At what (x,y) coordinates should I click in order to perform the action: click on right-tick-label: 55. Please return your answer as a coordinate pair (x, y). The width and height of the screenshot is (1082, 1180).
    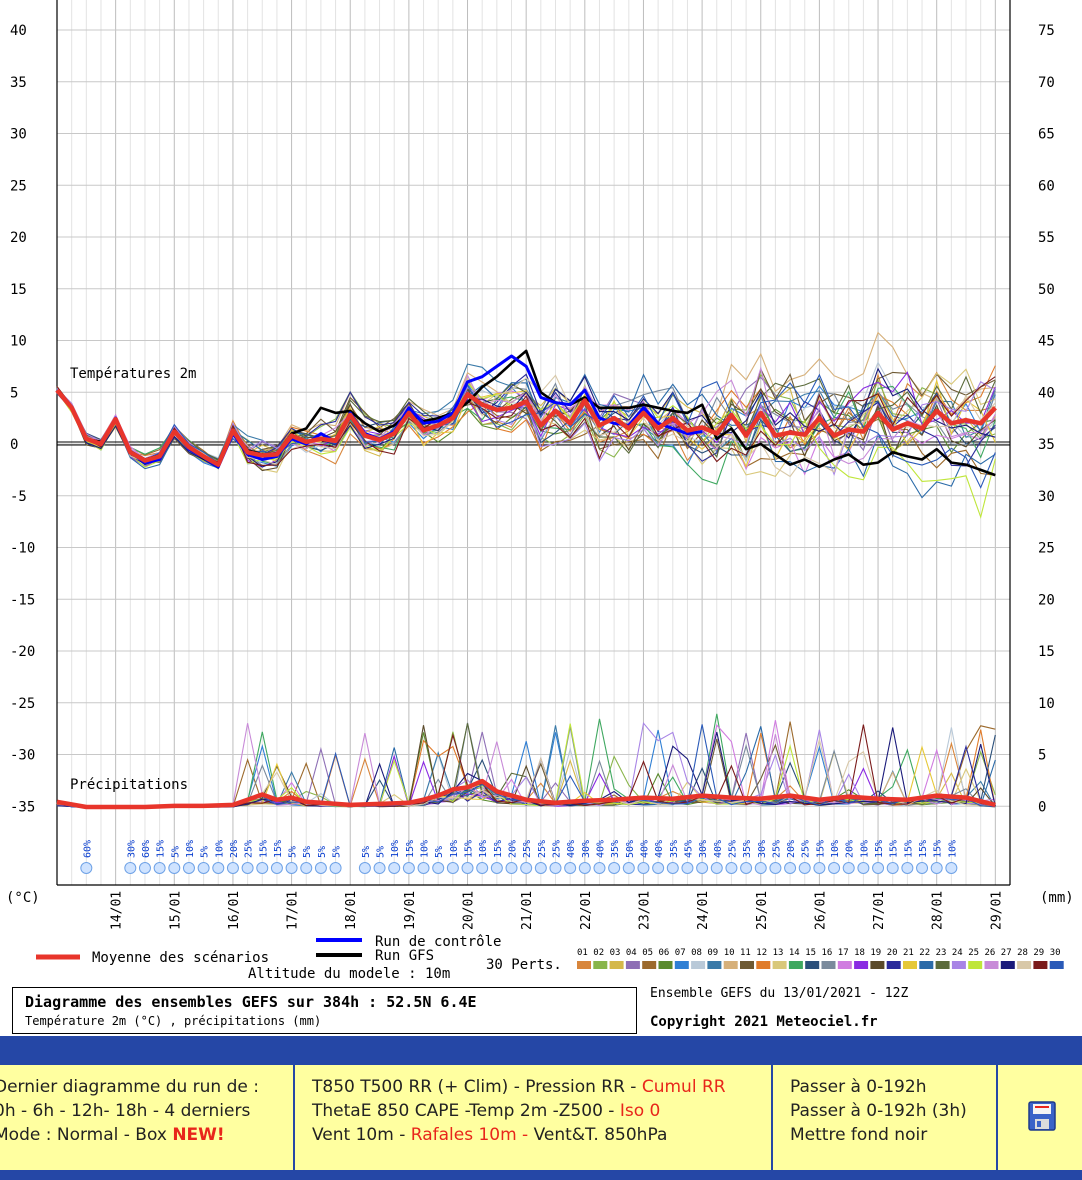
    Looking at the image, I should click on (1046, 238).